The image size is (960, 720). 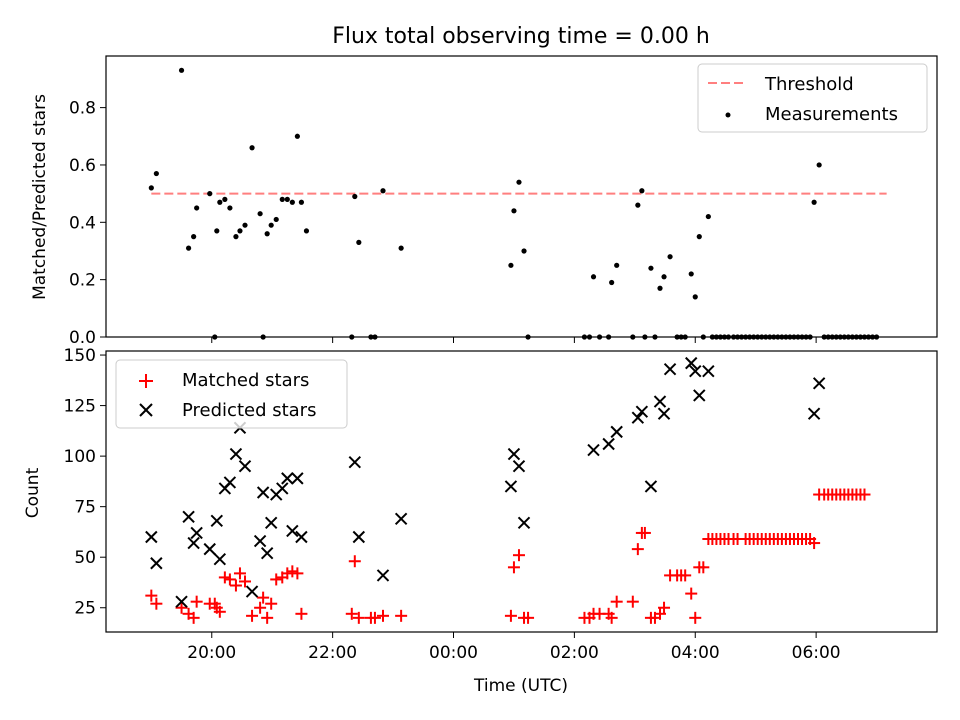 What do you see at coordinates (211, 653) in the screenshot?
I see `x-tick-label: 20:00` at bounding box center [211, 653].